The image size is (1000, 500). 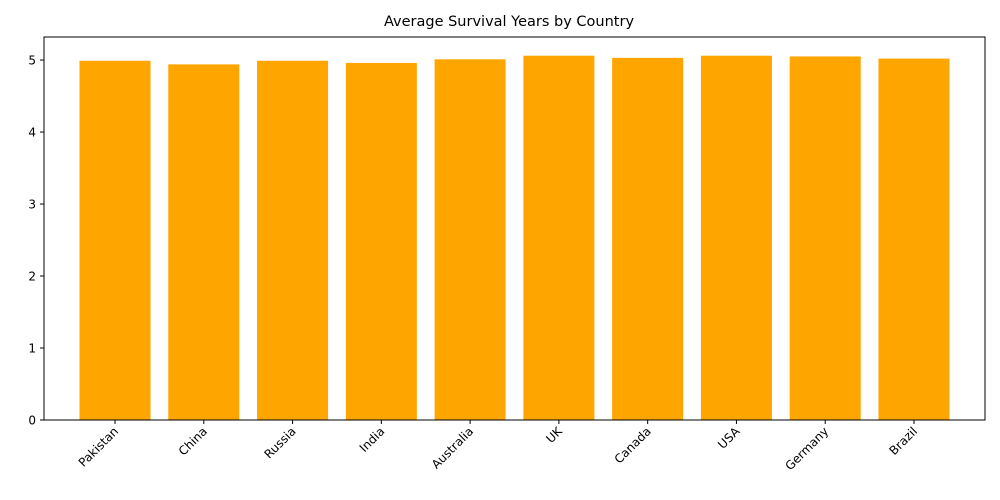 What do you see at coordinates (32, 61) in the screenshot?
I see `y-tick-label: 5` at bounding box center [32, 61].